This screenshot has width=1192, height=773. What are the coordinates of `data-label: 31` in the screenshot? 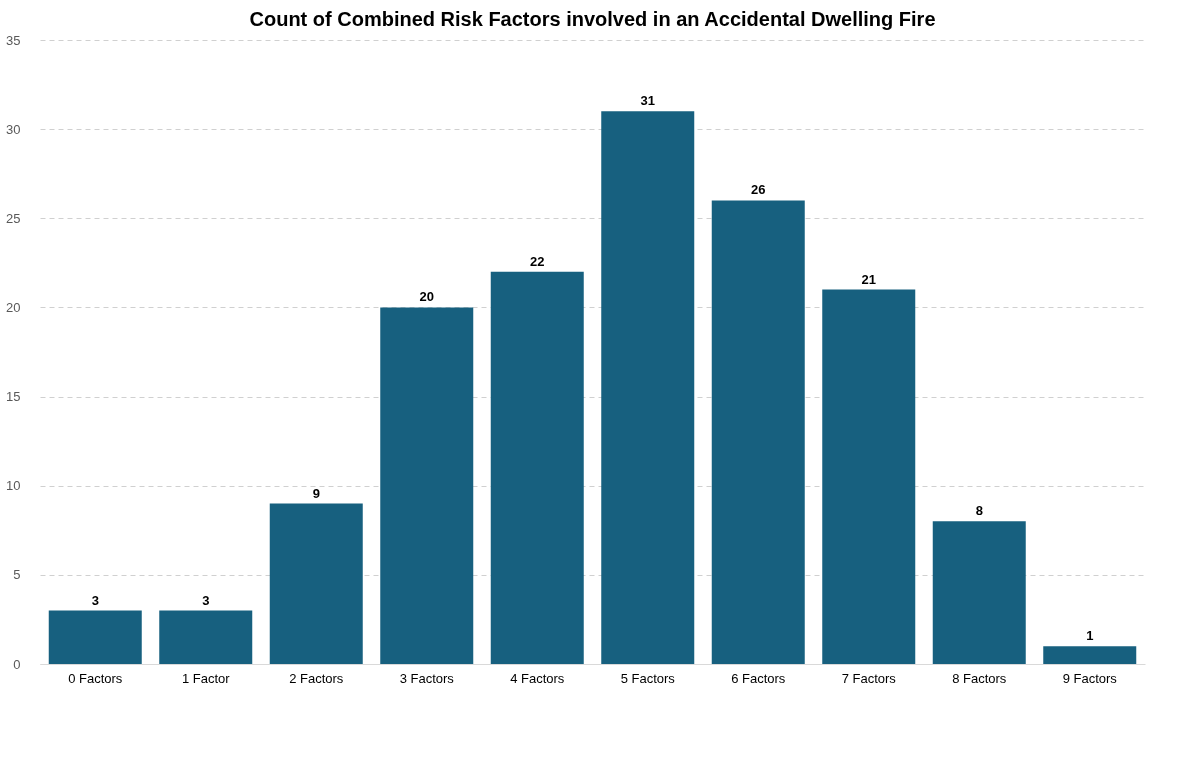 It's located at (647, 101).